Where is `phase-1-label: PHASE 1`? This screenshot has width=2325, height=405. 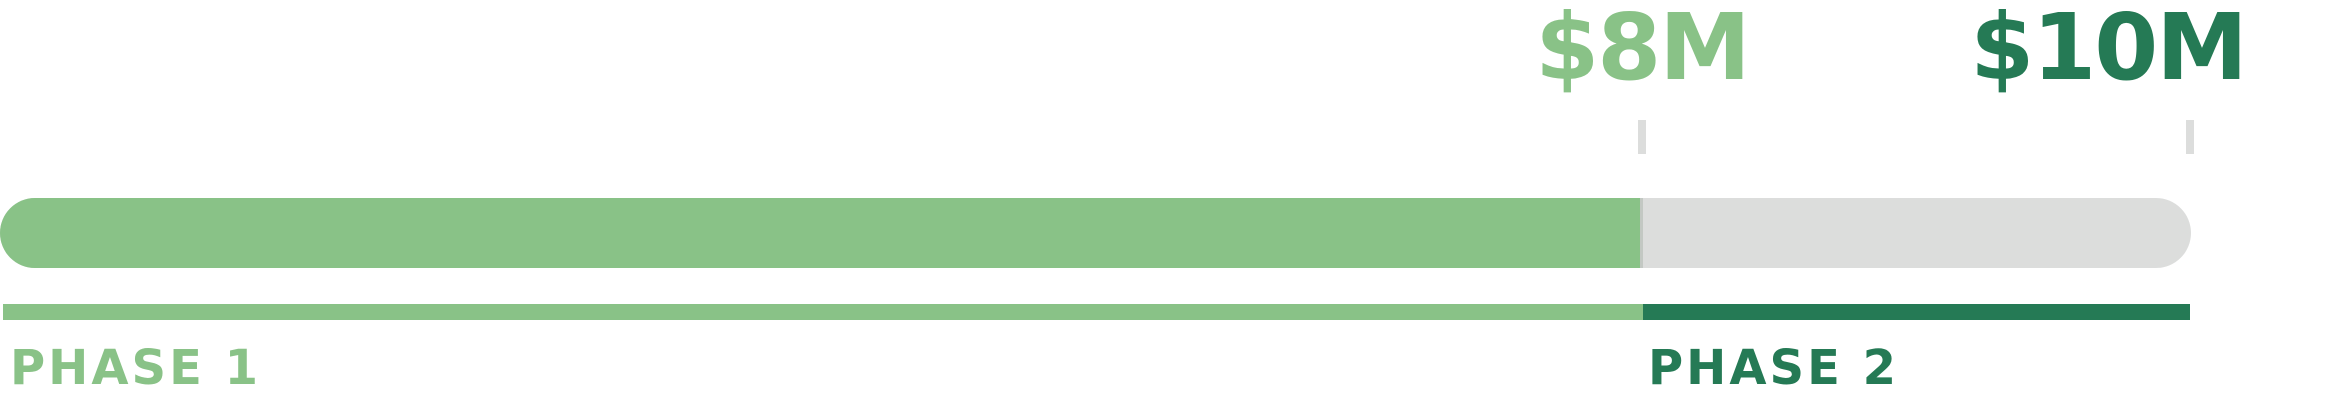 phase-1-label: PHASE 1 is located at coordinates (135, 368).